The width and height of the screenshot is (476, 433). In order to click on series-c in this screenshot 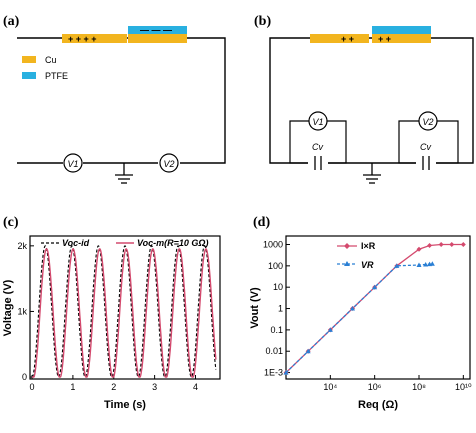, I will do `click(124, 311)`.